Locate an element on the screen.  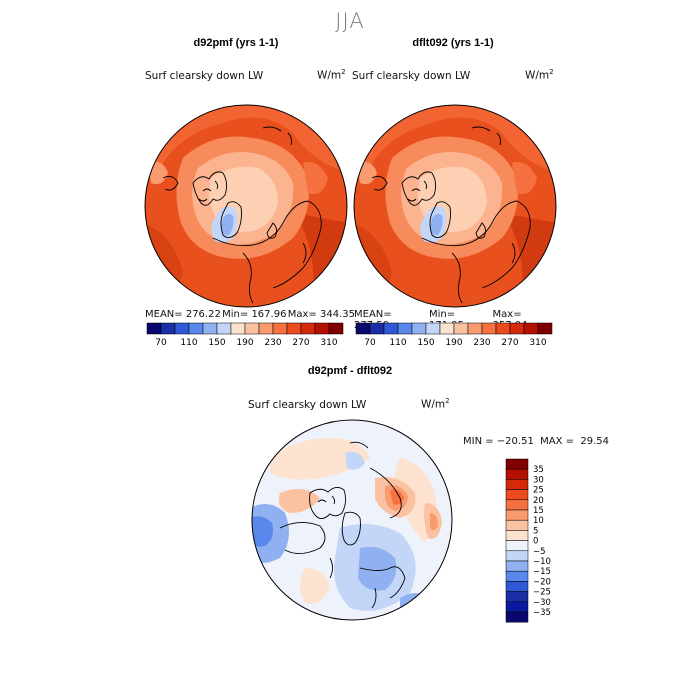
diff-colorbar-tick-label: −30 is located at coordinates (542, 603).